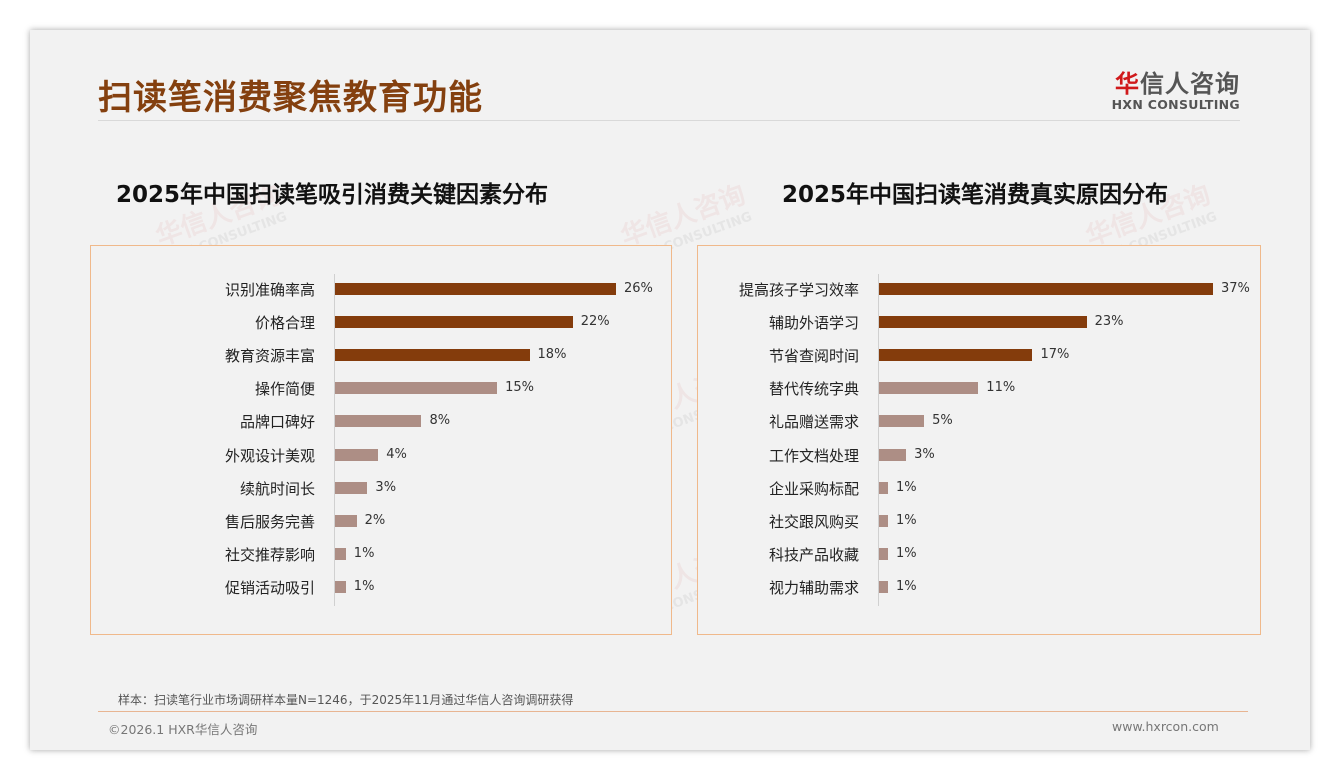  I want to click on data-label: 26%, so click(638, 288).